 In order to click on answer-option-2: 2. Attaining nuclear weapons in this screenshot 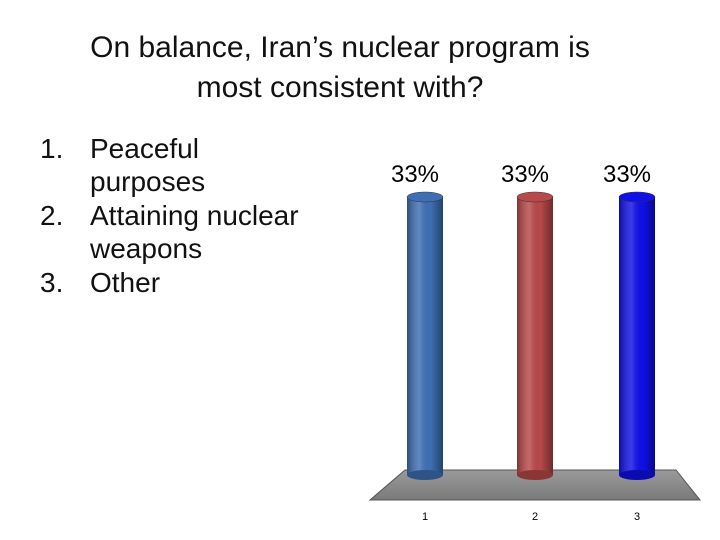, I will do `click(190, 232)`.